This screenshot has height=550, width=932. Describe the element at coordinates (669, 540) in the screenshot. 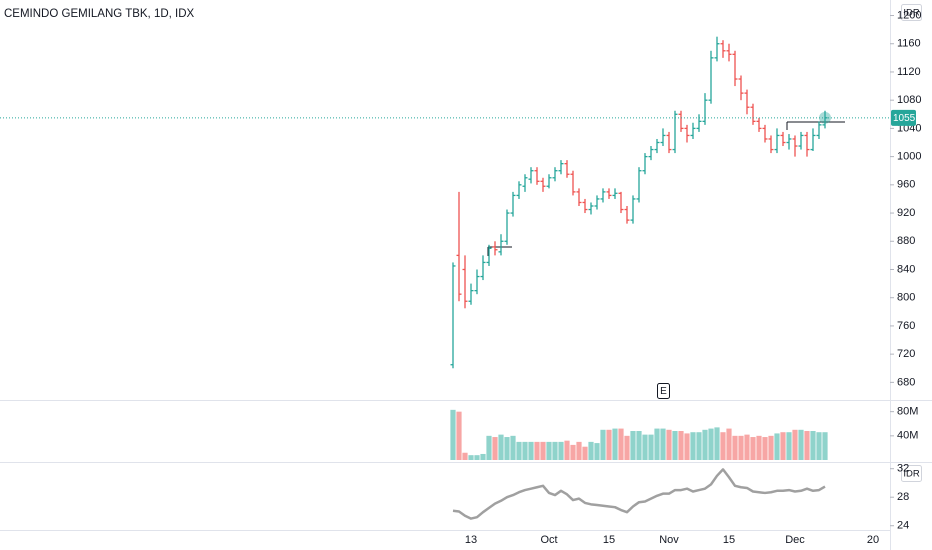

I see `x-tick-label: Nov` at that location.